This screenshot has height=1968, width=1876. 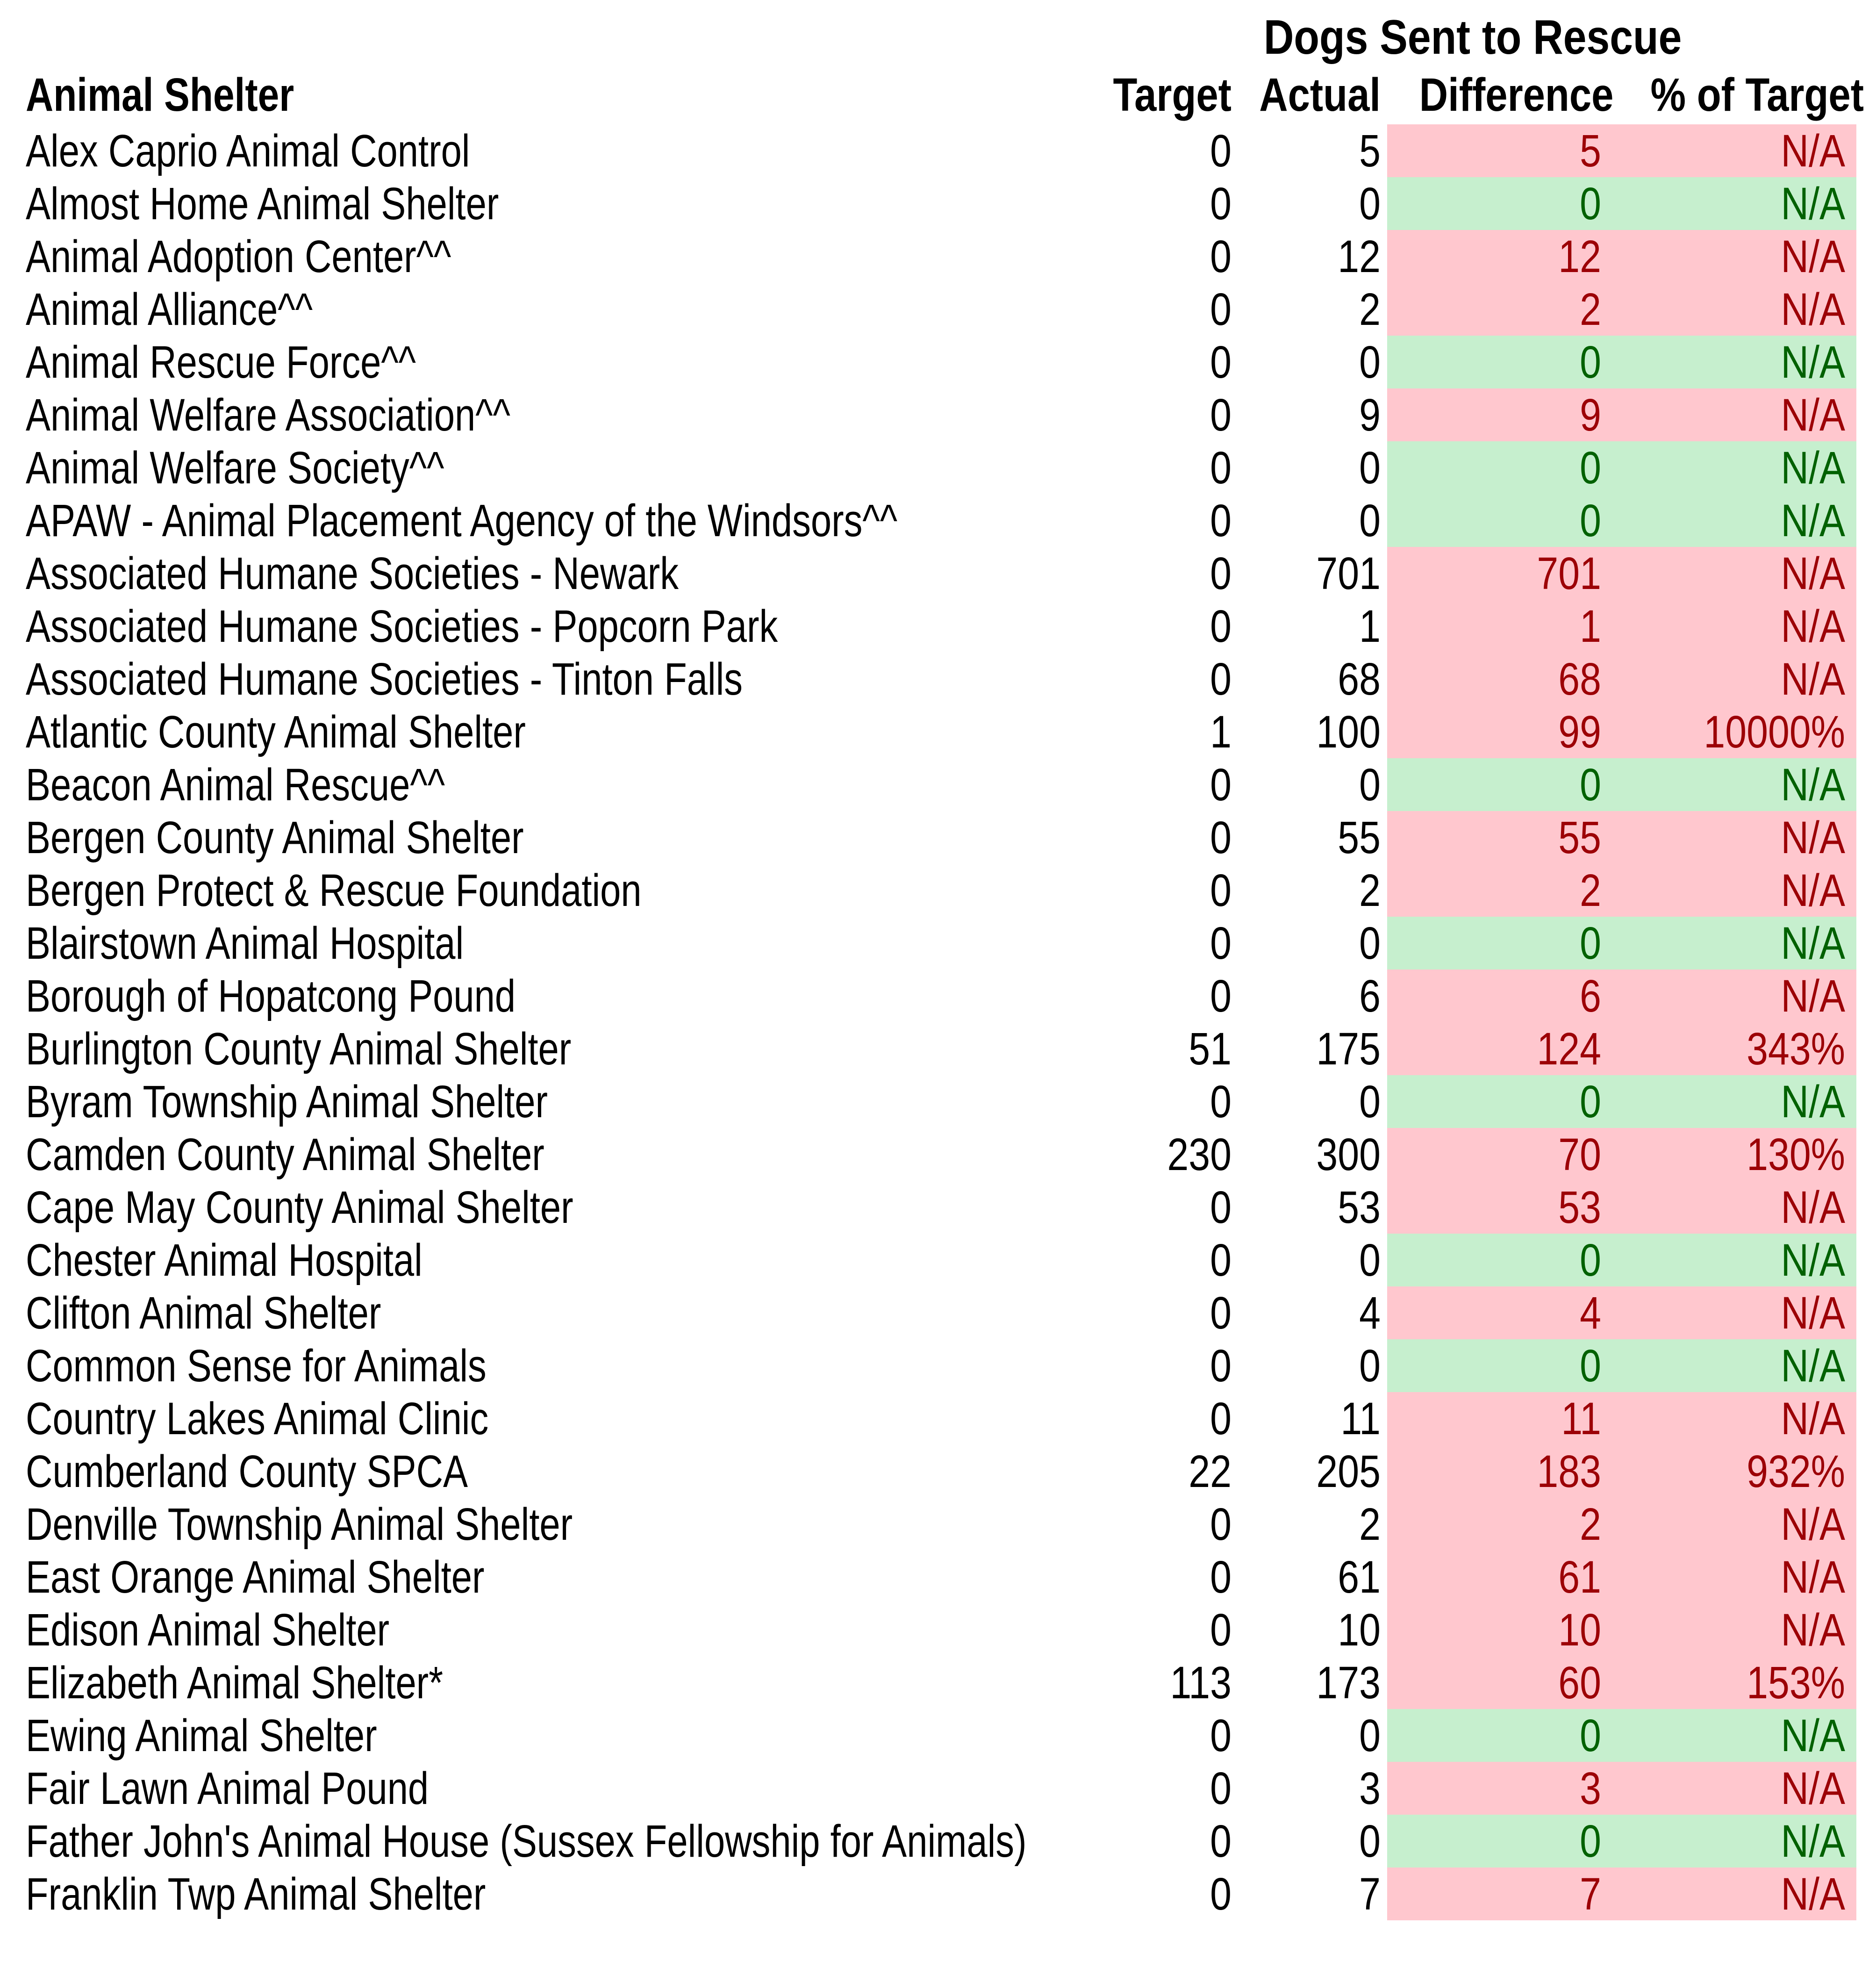 What do you see at coordinates (247, 1471) in the screenshot?
I see `shelter-name-cell: Cumberland County SPCA` at bounding box center [247, 1471].